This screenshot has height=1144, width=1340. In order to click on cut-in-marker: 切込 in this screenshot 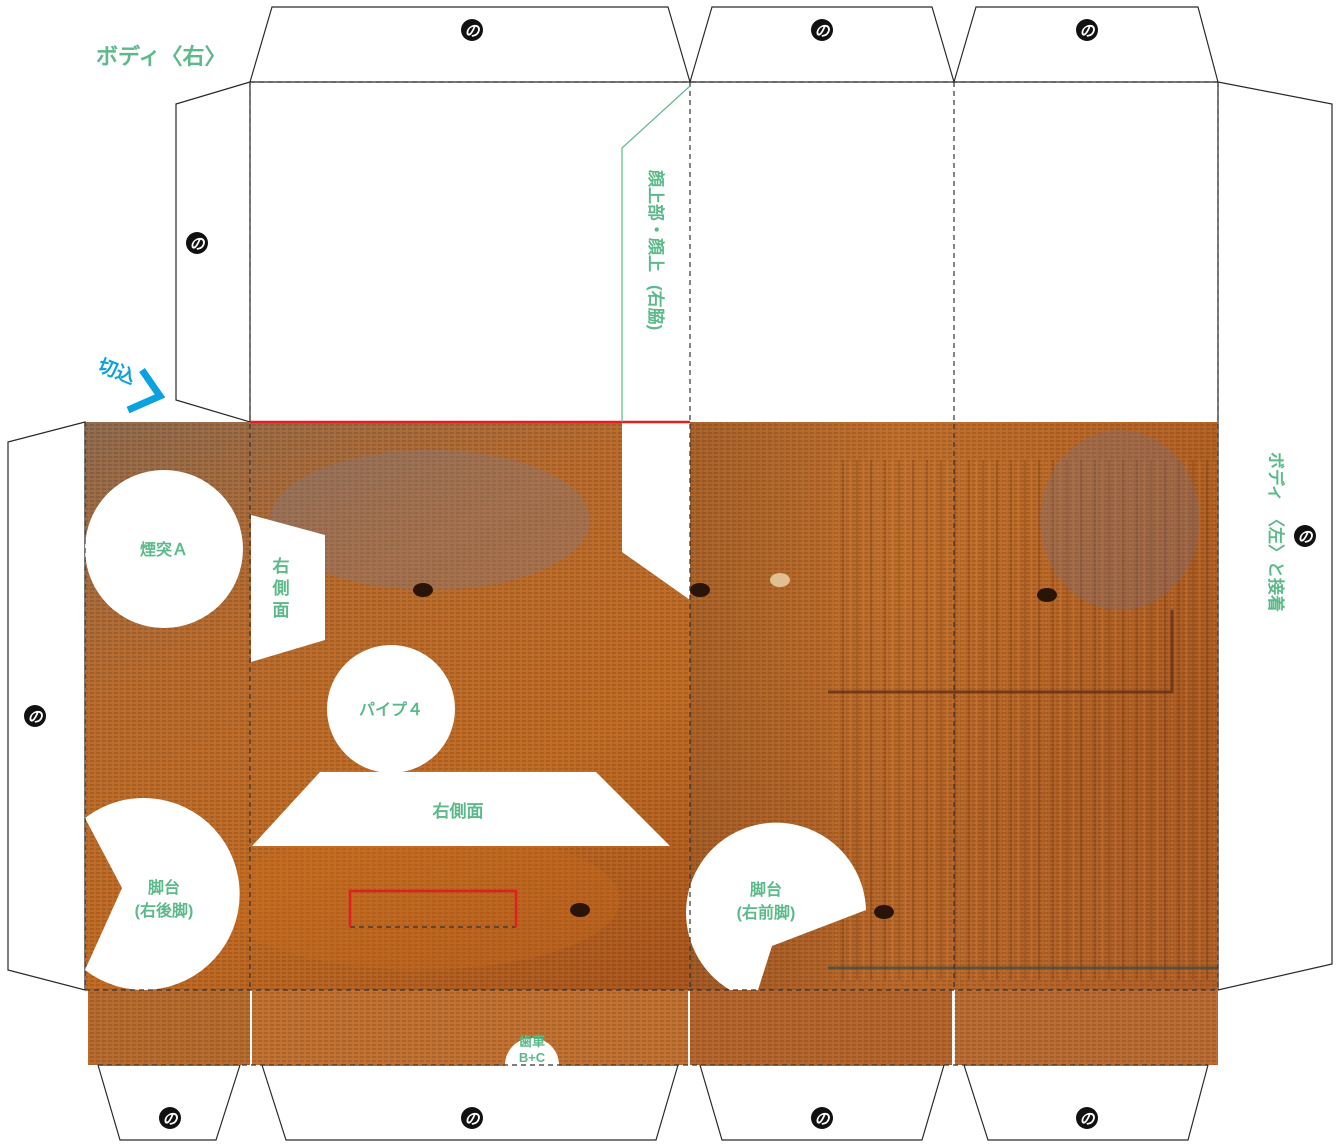, I will do `click(130, 384)`.